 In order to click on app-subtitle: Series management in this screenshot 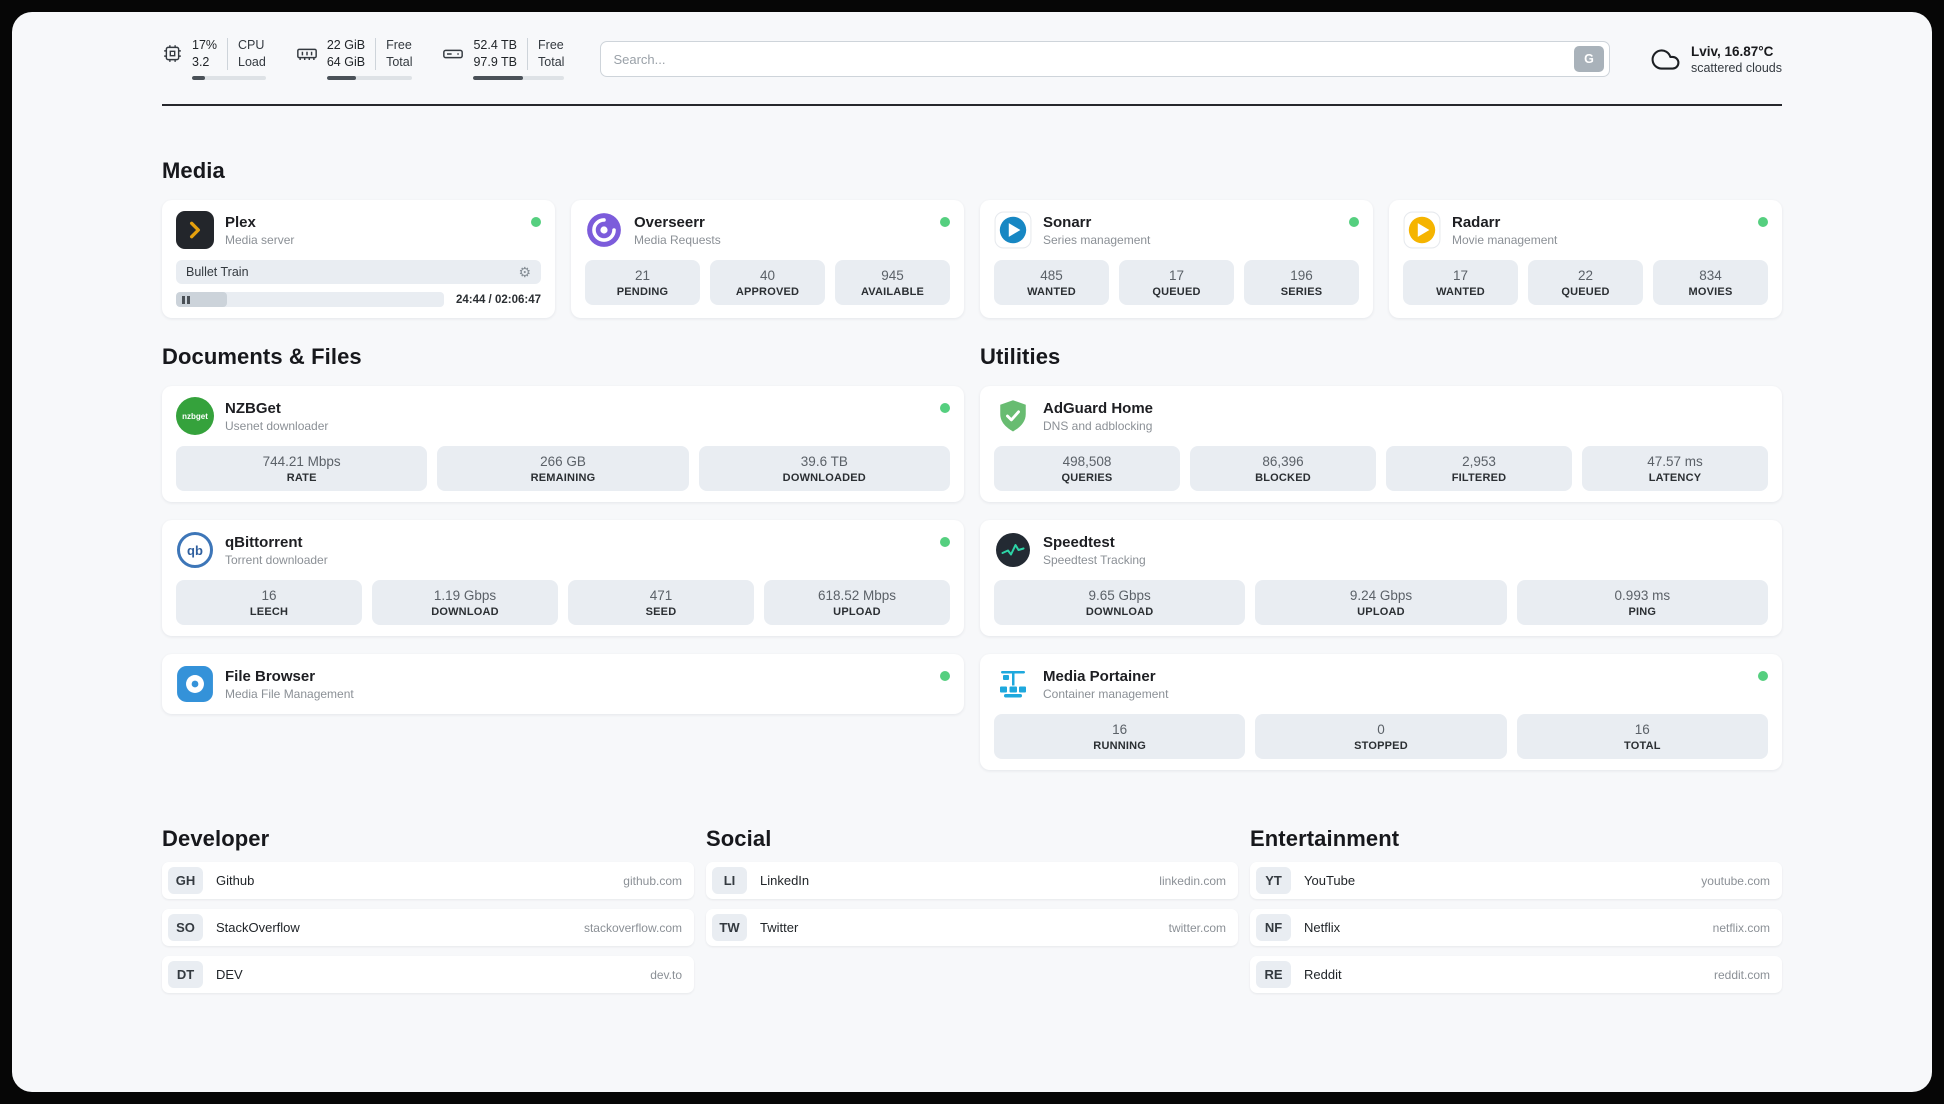, I will do `click(1097, 239)`.